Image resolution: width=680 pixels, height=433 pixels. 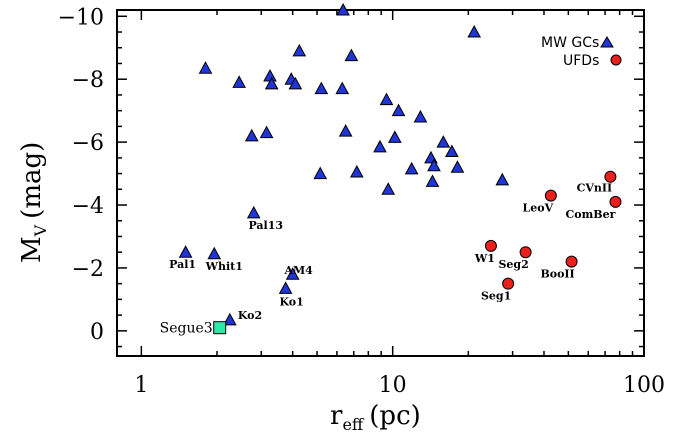 What do you see at coordinates (88, 269) in the screenshot?
I see `y-tick-label: −2` at bounding box center [88, 269].